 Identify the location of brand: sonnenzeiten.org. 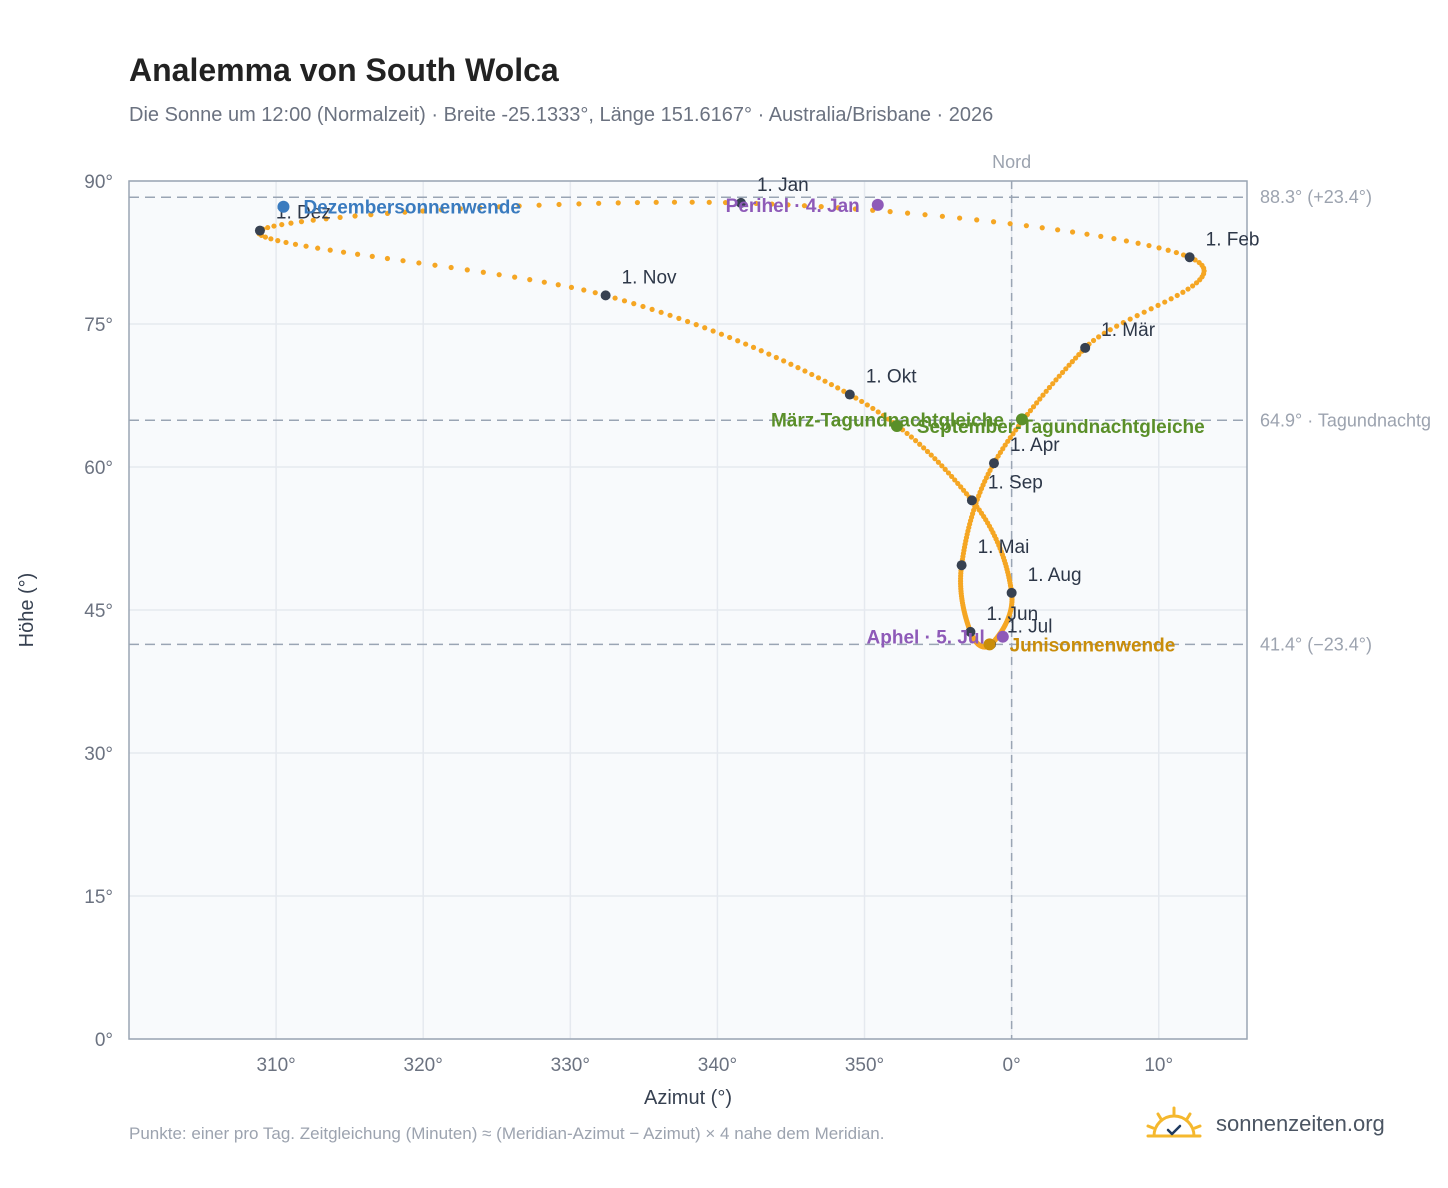
(1265, 1124).